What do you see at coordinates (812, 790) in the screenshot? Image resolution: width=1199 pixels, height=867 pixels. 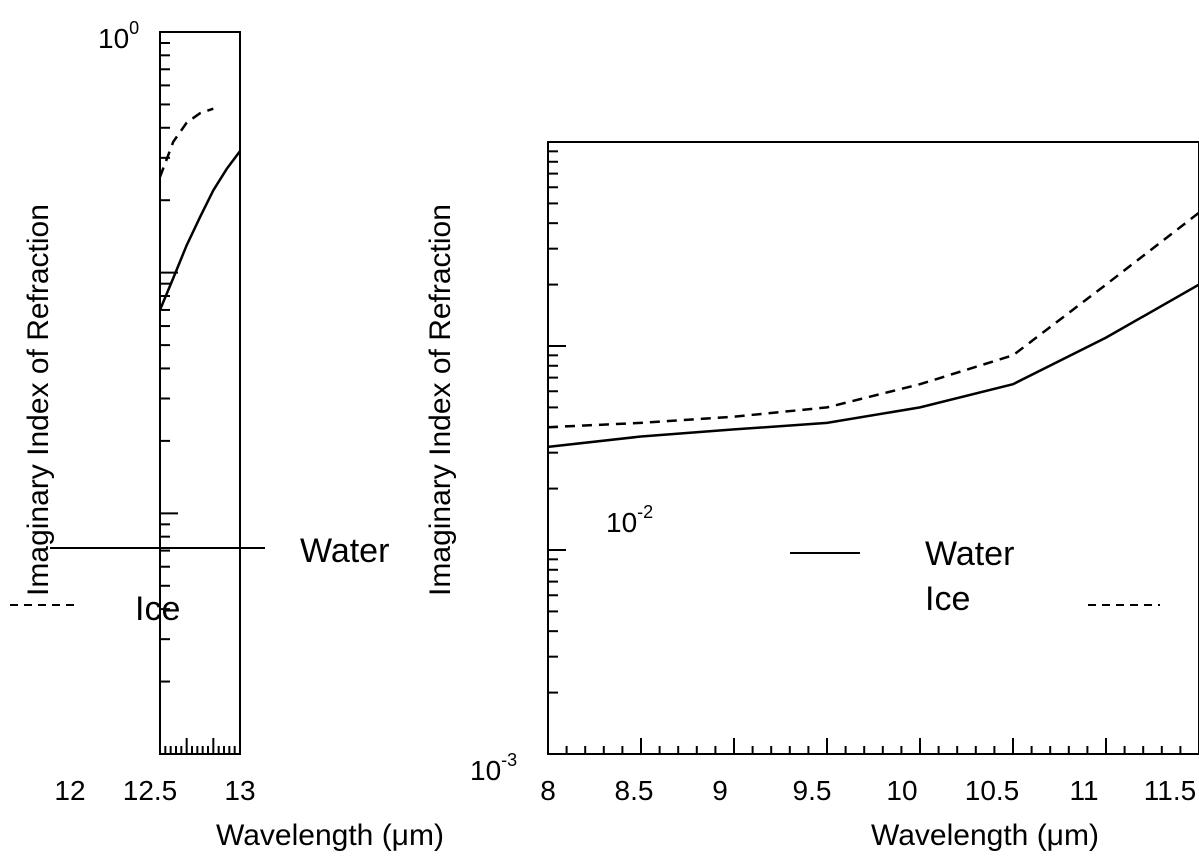 I see `right-x-tick-label: 9.5` at bounding box center [812, 790].